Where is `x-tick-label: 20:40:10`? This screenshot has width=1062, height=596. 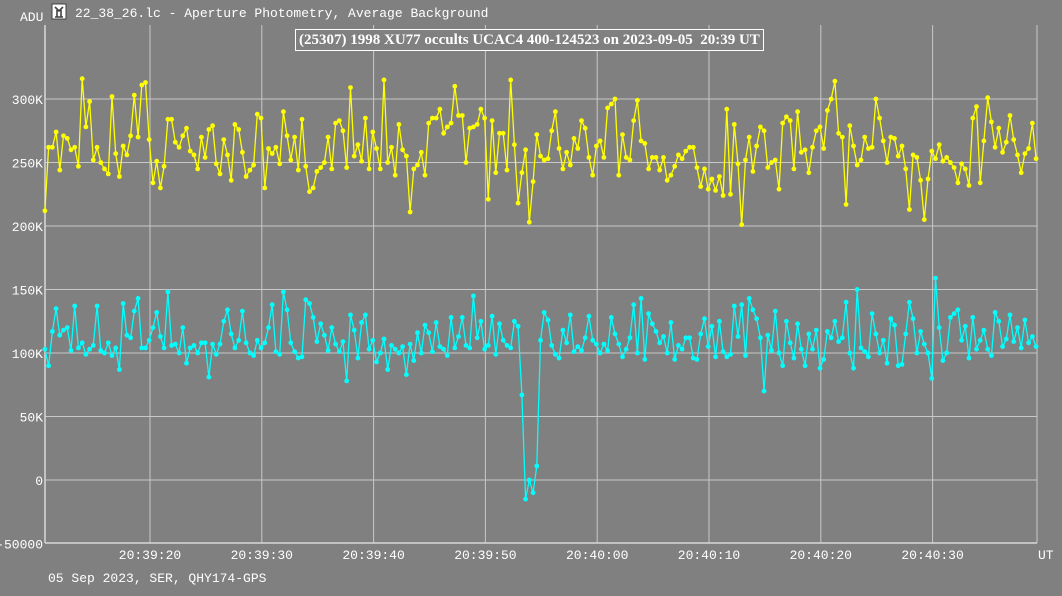 x-tick-label: 20:40:10 is located at coordinates (709, 555).